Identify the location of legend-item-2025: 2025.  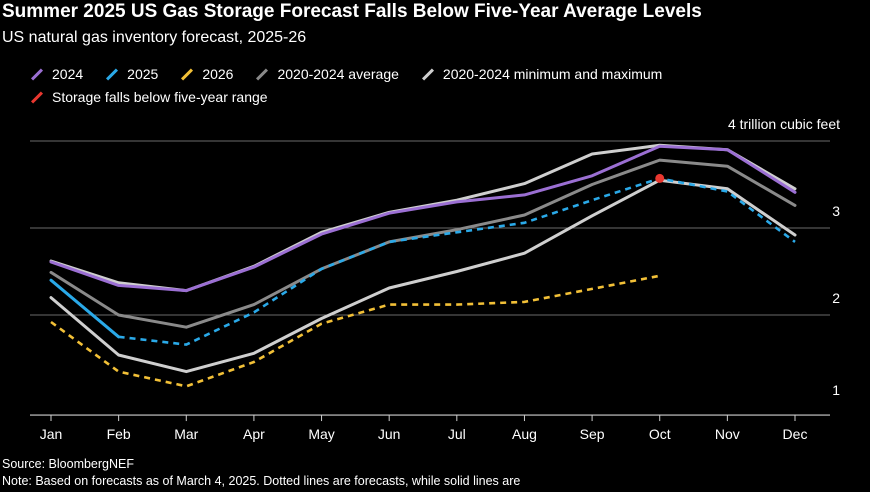
(131, 74).